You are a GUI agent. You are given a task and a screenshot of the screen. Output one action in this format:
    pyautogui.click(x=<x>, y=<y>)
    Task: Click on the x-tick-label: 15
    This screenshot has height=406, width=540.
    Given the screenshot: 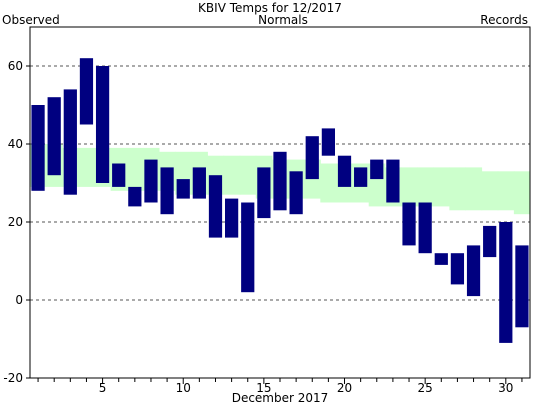 What is the action you would take?
    pyautogui.click(x=263, y=388)
    